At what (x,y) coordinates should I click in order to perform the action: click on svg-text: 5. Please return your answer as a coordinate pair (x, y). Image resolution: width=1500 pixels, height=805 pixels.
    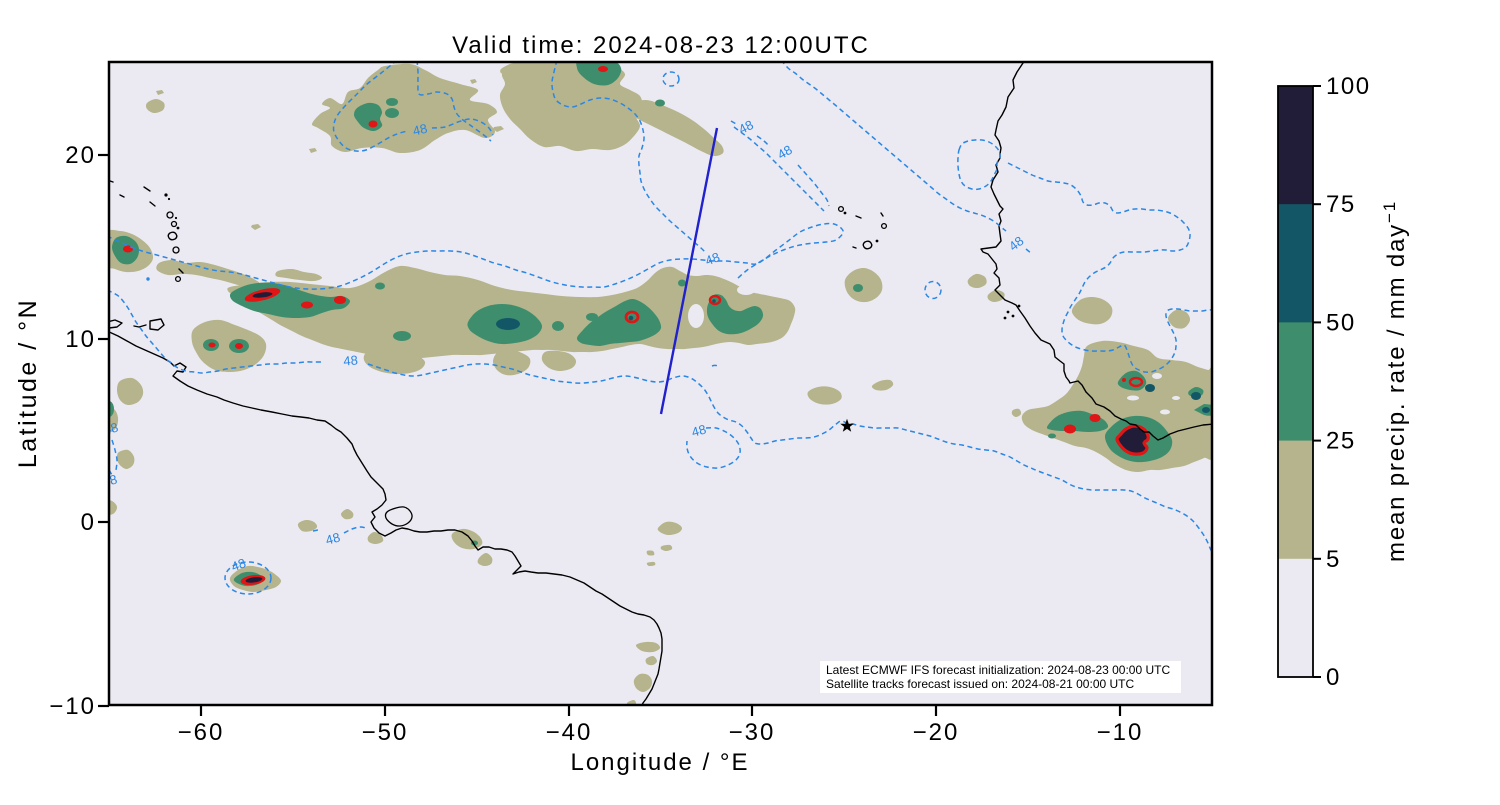
    Looking at the image, I should click on (1333, 559).